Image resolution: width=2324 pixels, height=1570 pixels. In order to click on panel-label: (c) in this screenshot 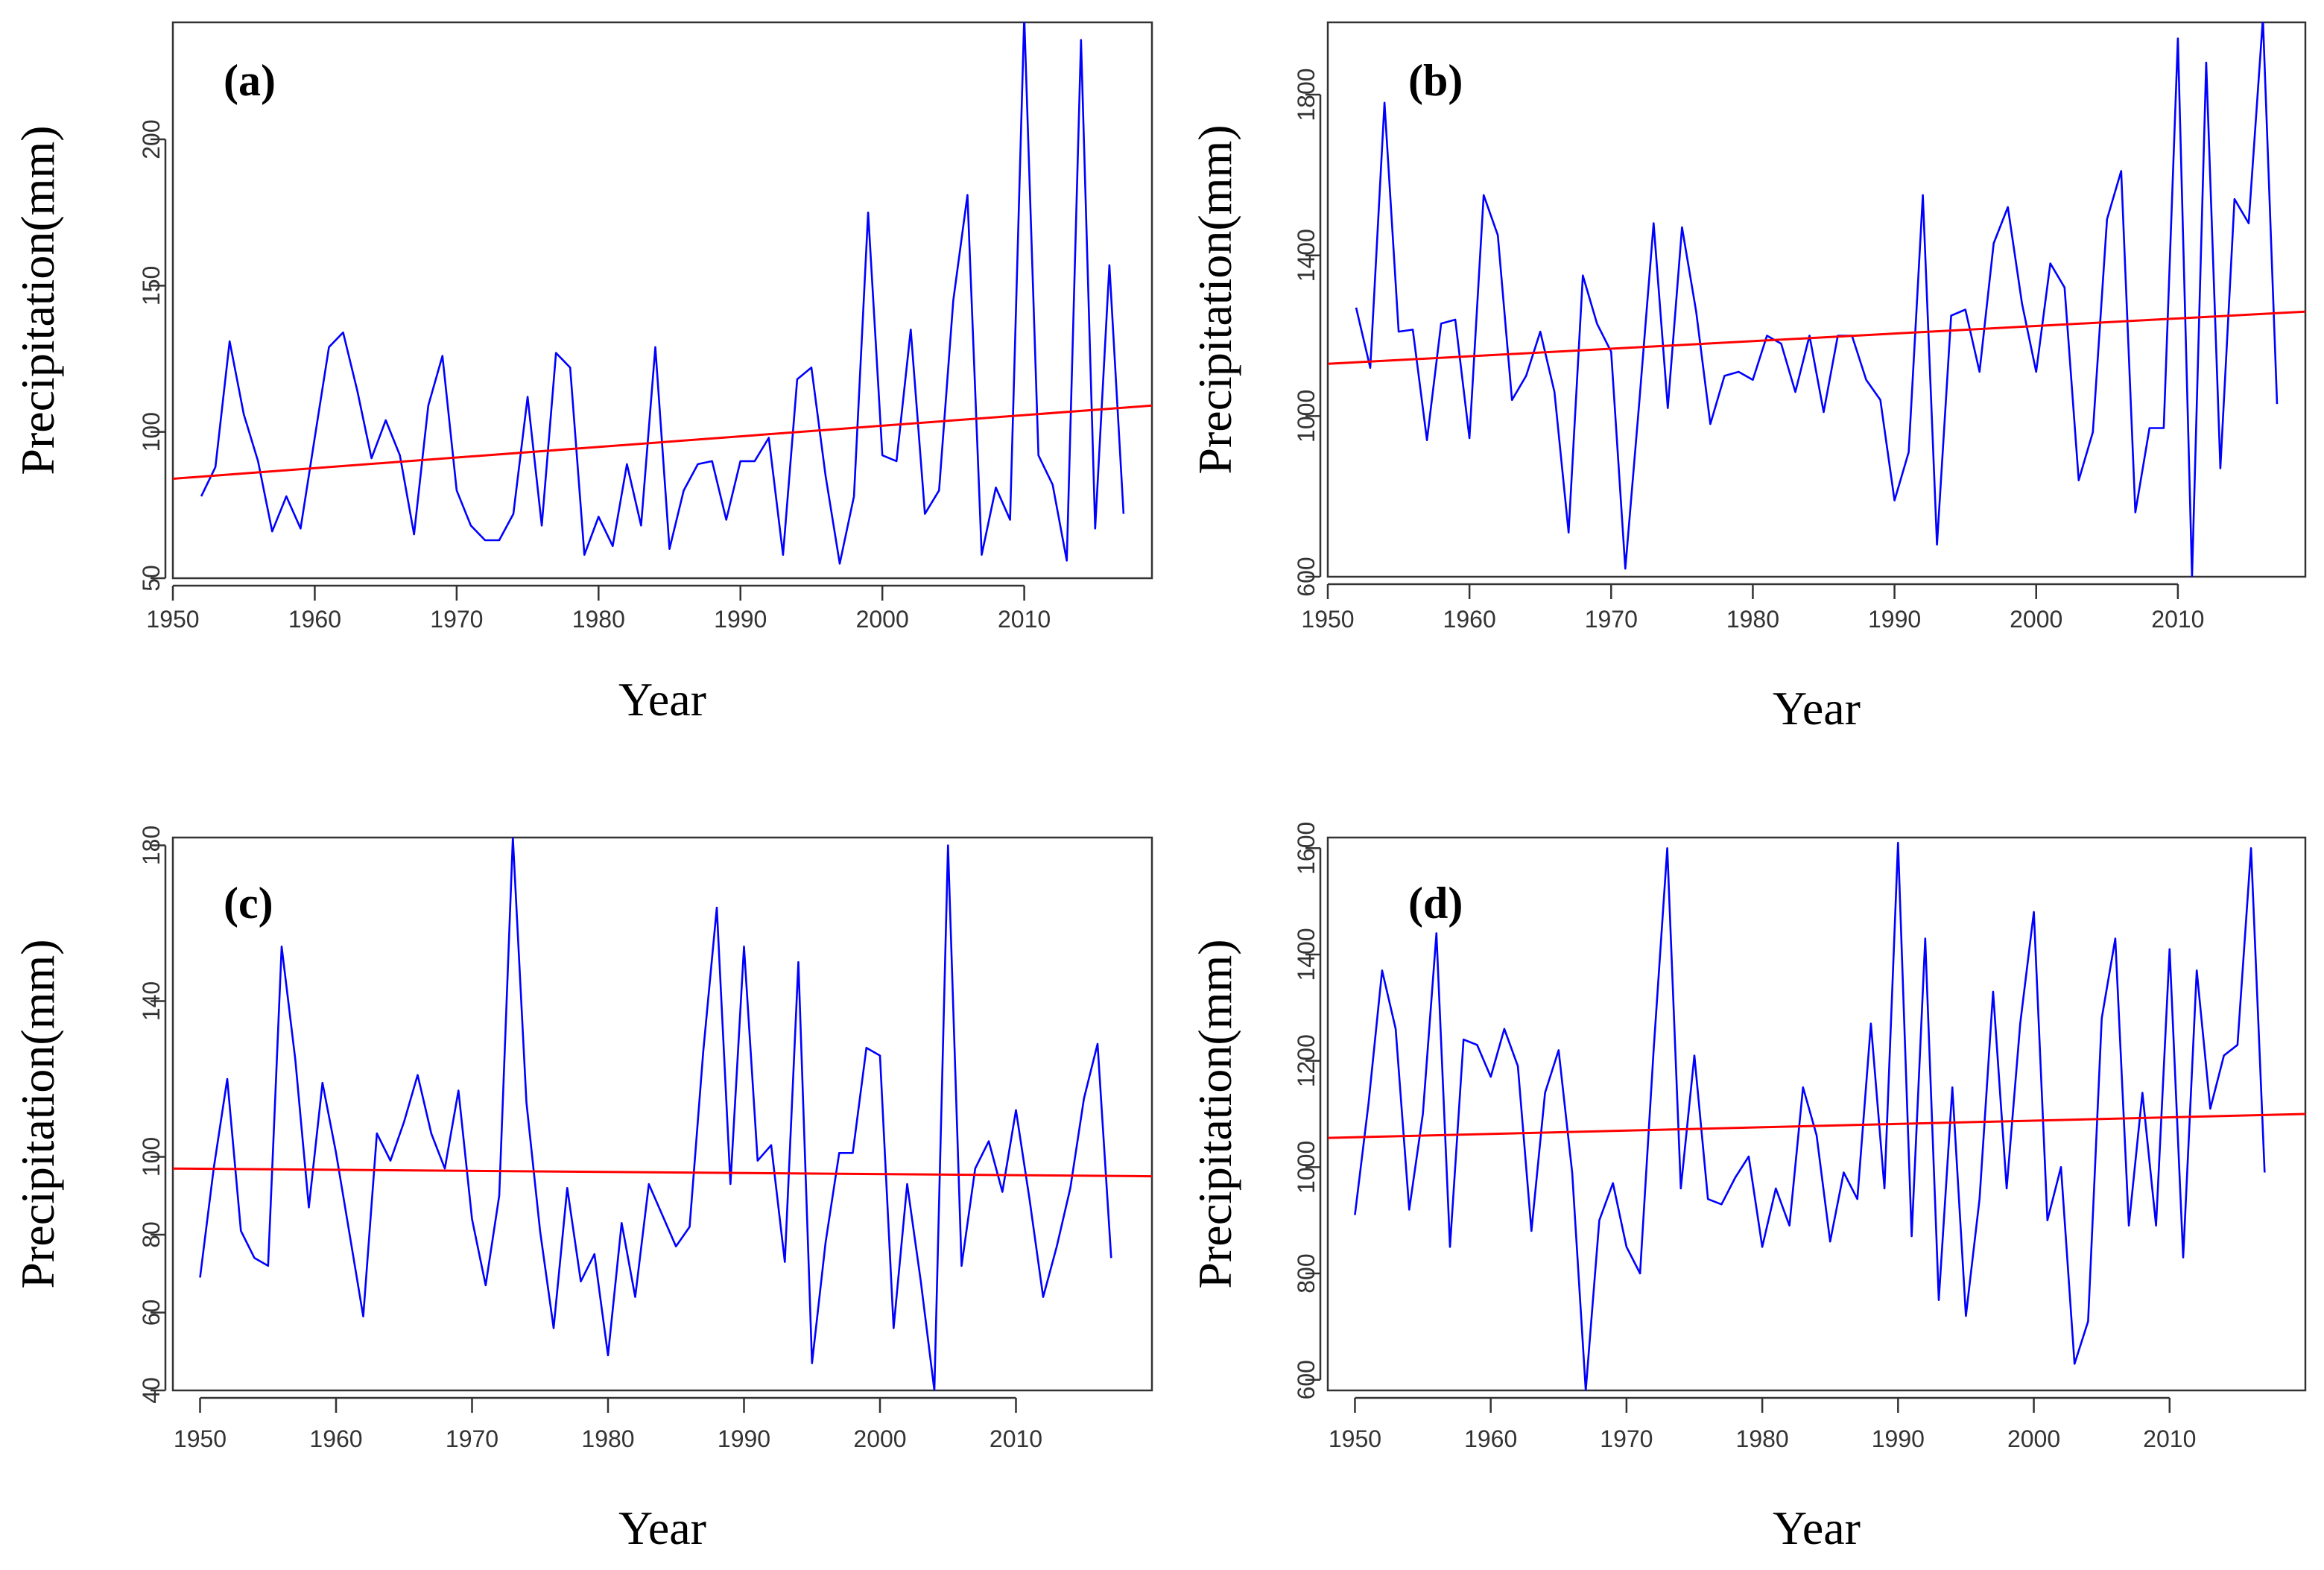, I will do `click(248, 903)`.